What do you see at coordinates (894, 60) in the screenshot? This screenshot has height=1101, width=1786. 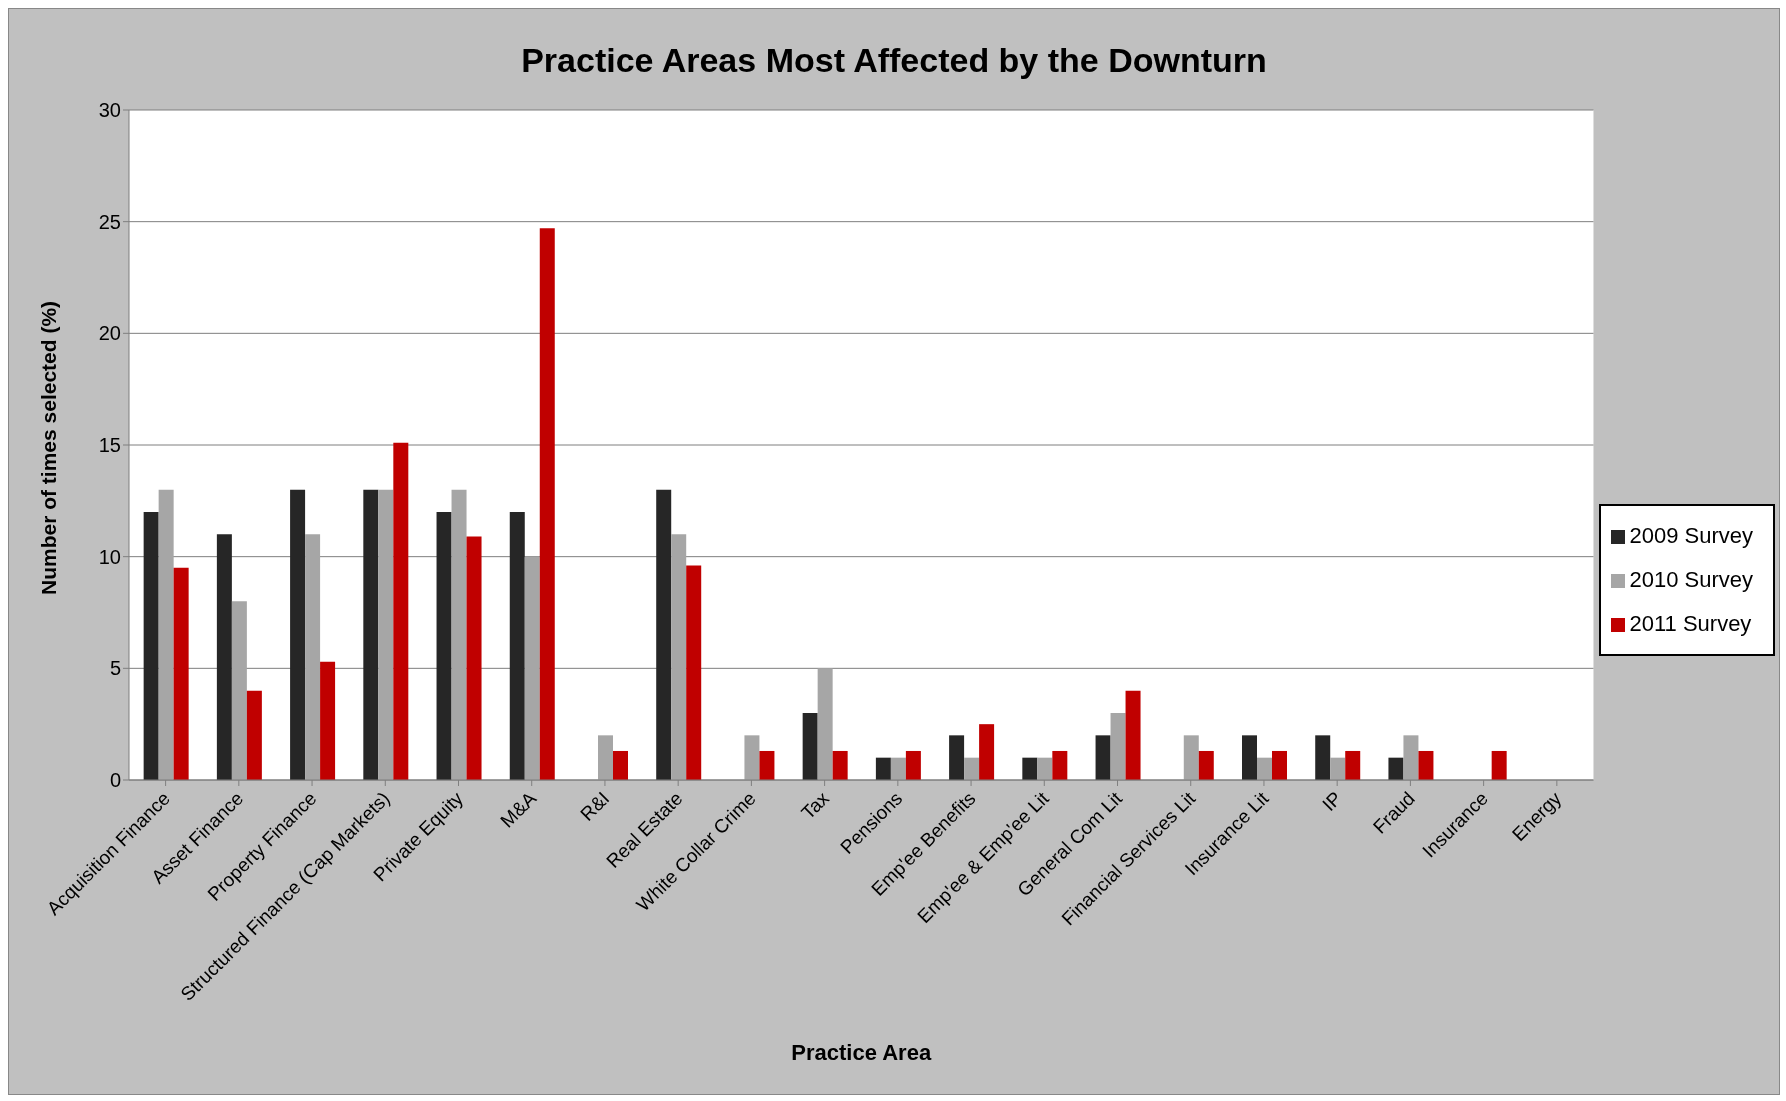 I see `chart-title: Practice Areas Most Affected by the Downturn` at bounding box center [894, 60].